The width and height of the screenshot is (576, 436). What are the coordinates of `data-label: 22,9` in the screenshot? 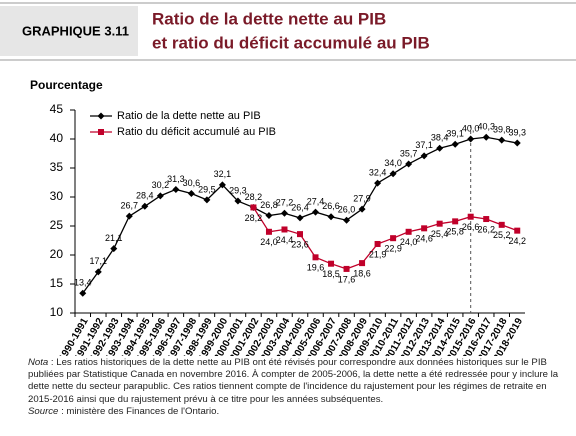 It's located at (393, 249).